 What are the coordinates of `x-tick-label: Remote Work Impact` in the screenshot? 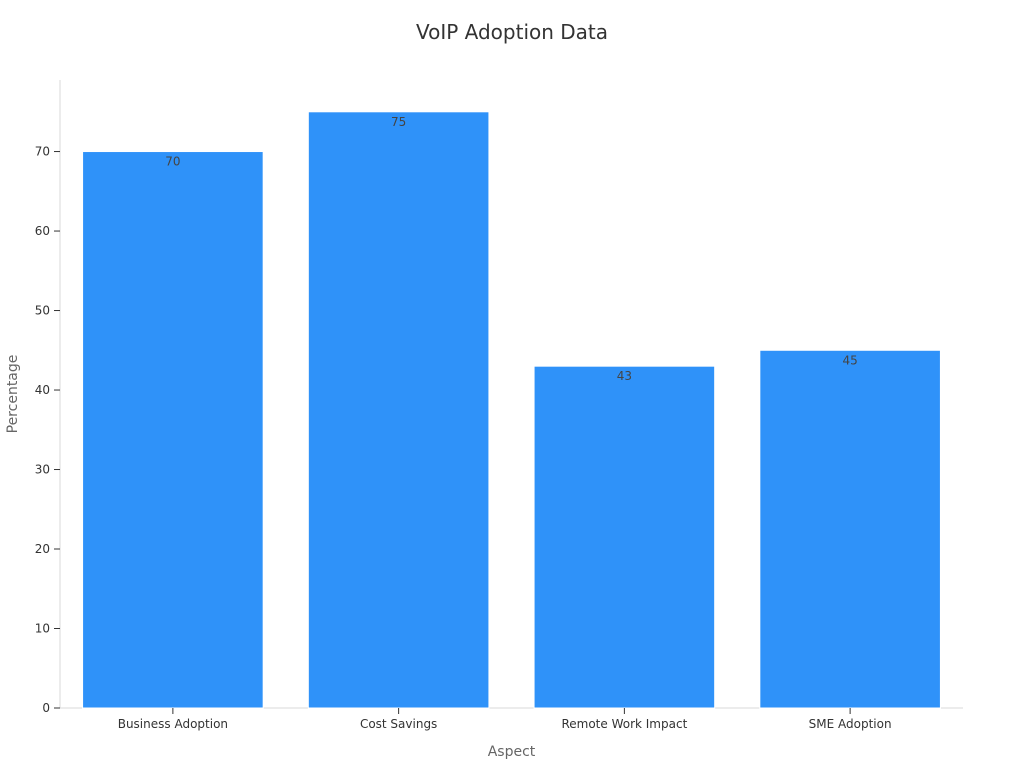 It's located at (624, 724).